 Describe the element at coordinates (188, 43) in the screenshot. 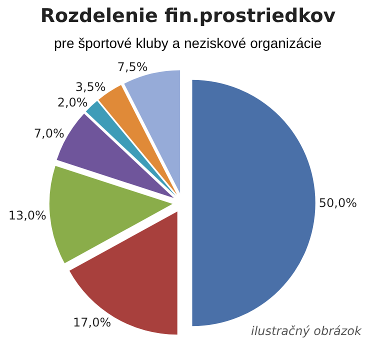

I see `chart-subtitle: pre športové kluby a neziskové organizácie` at that location.